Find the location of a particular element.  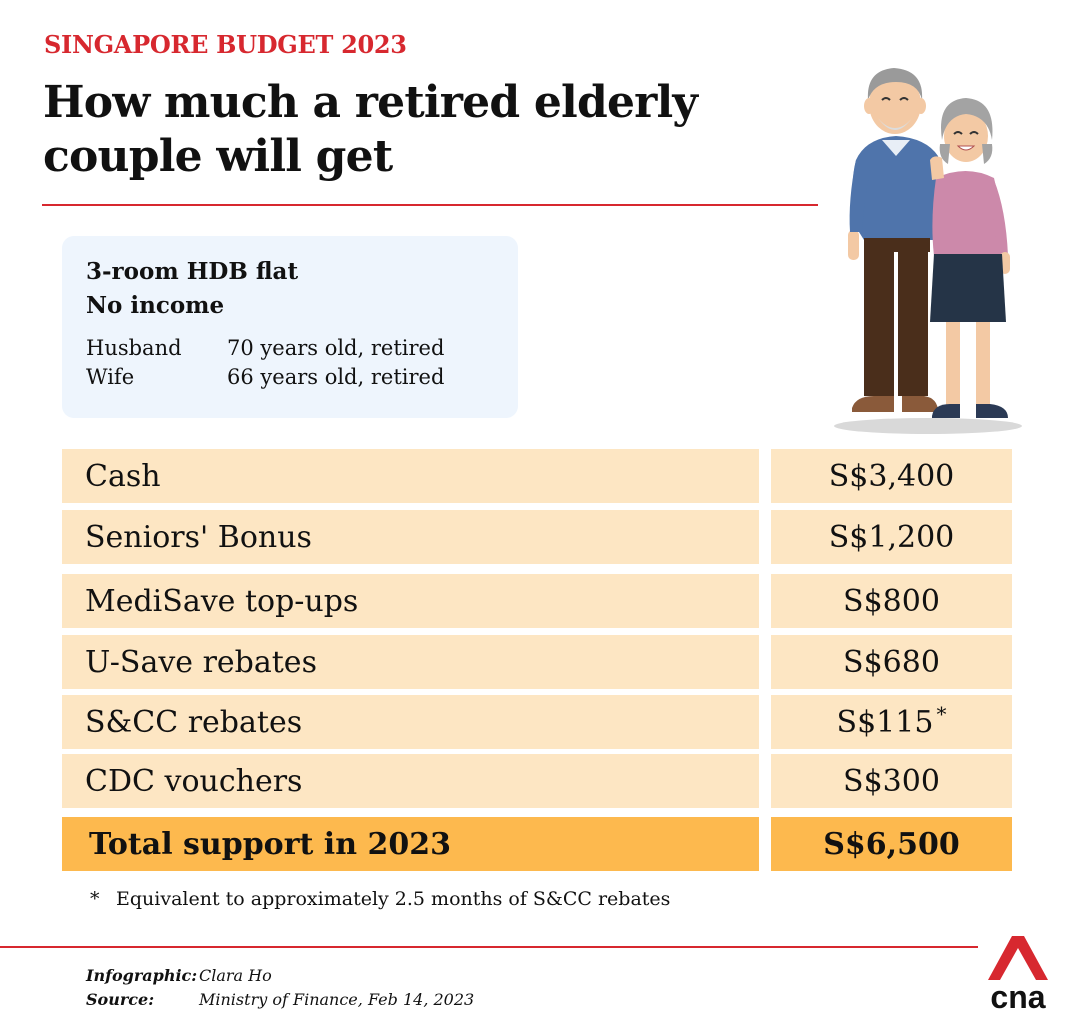

cna-logo: cna is located at coordinates (1018, 975).